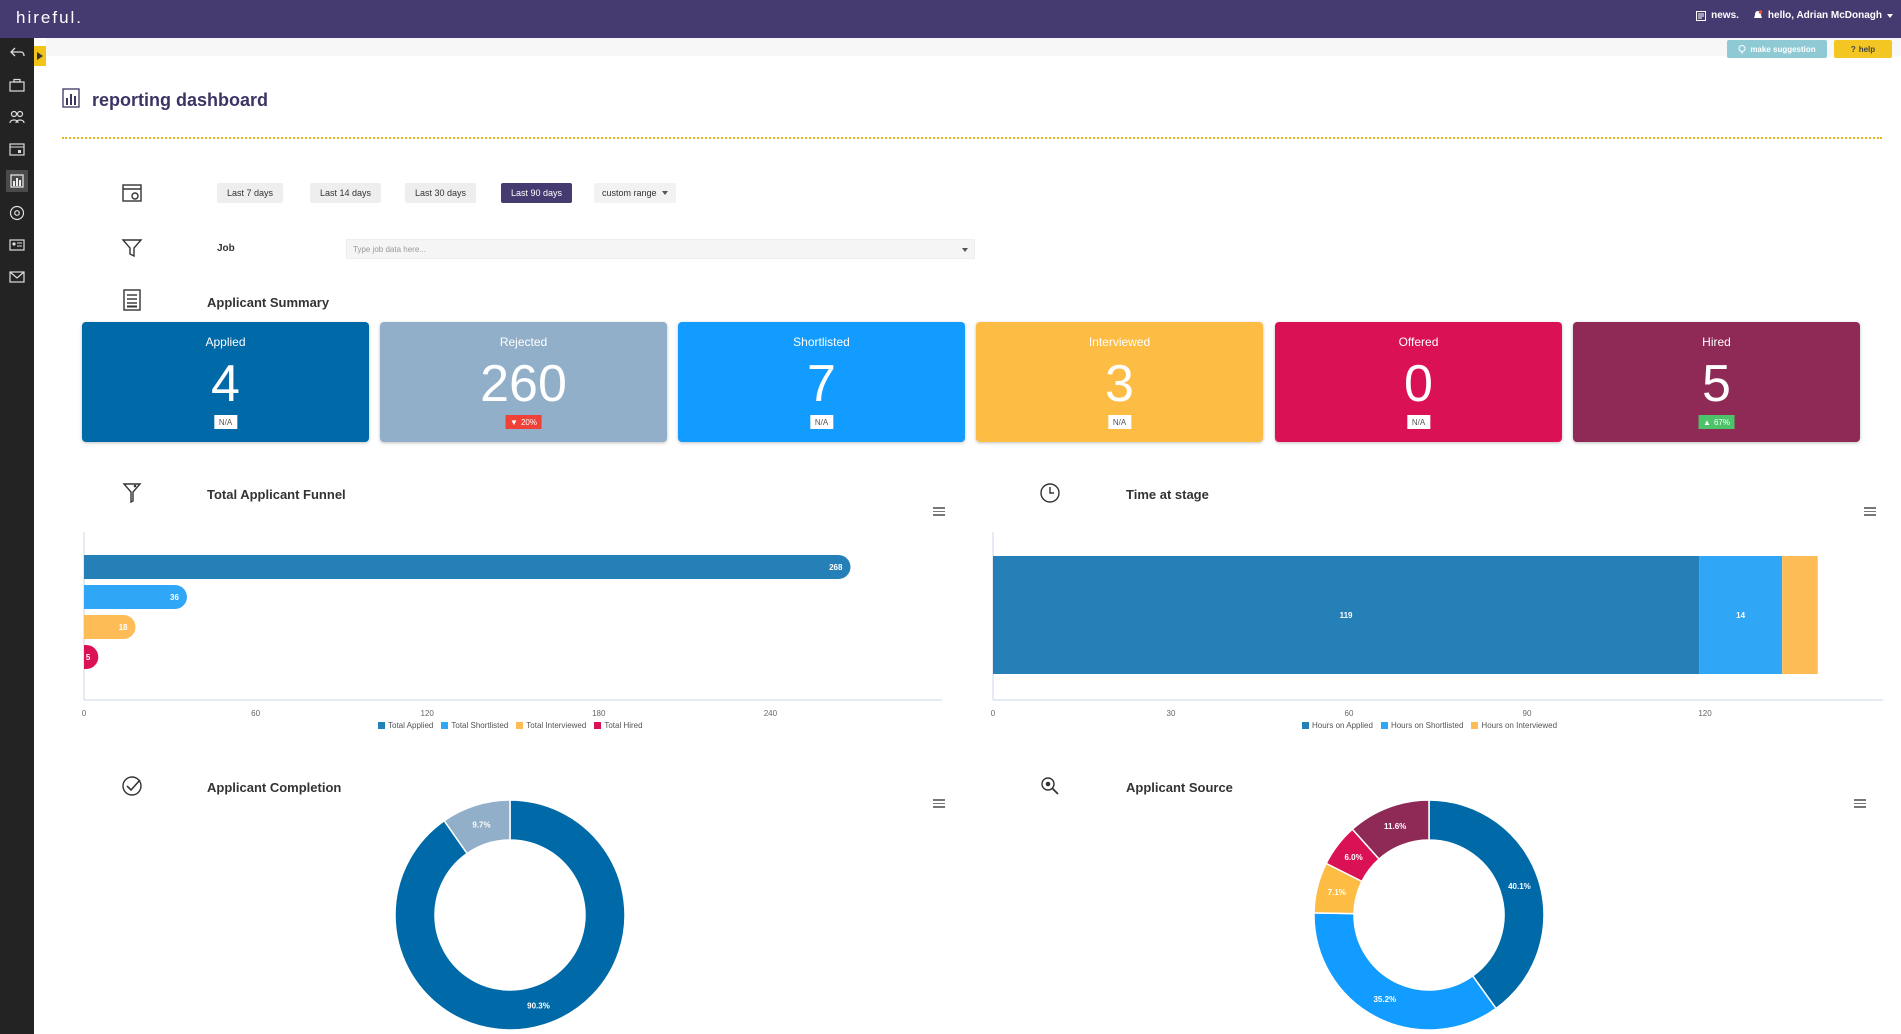 This screenshot has height=1034, width=1901. I want to click on range-90-days-button: Last 90 days, so click(537, 193).